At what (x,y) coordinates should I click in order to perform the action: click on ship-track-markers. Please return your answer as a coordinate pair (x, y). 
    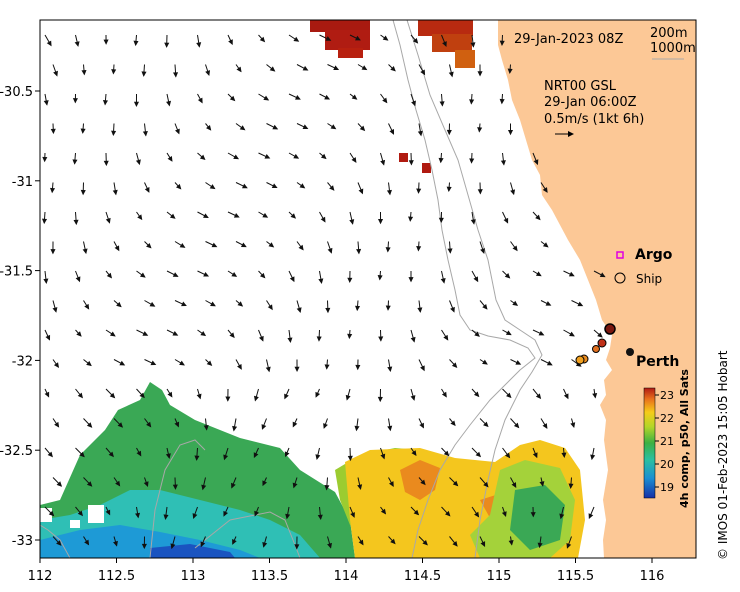
    Looking at the image, I should click on (595, 344).